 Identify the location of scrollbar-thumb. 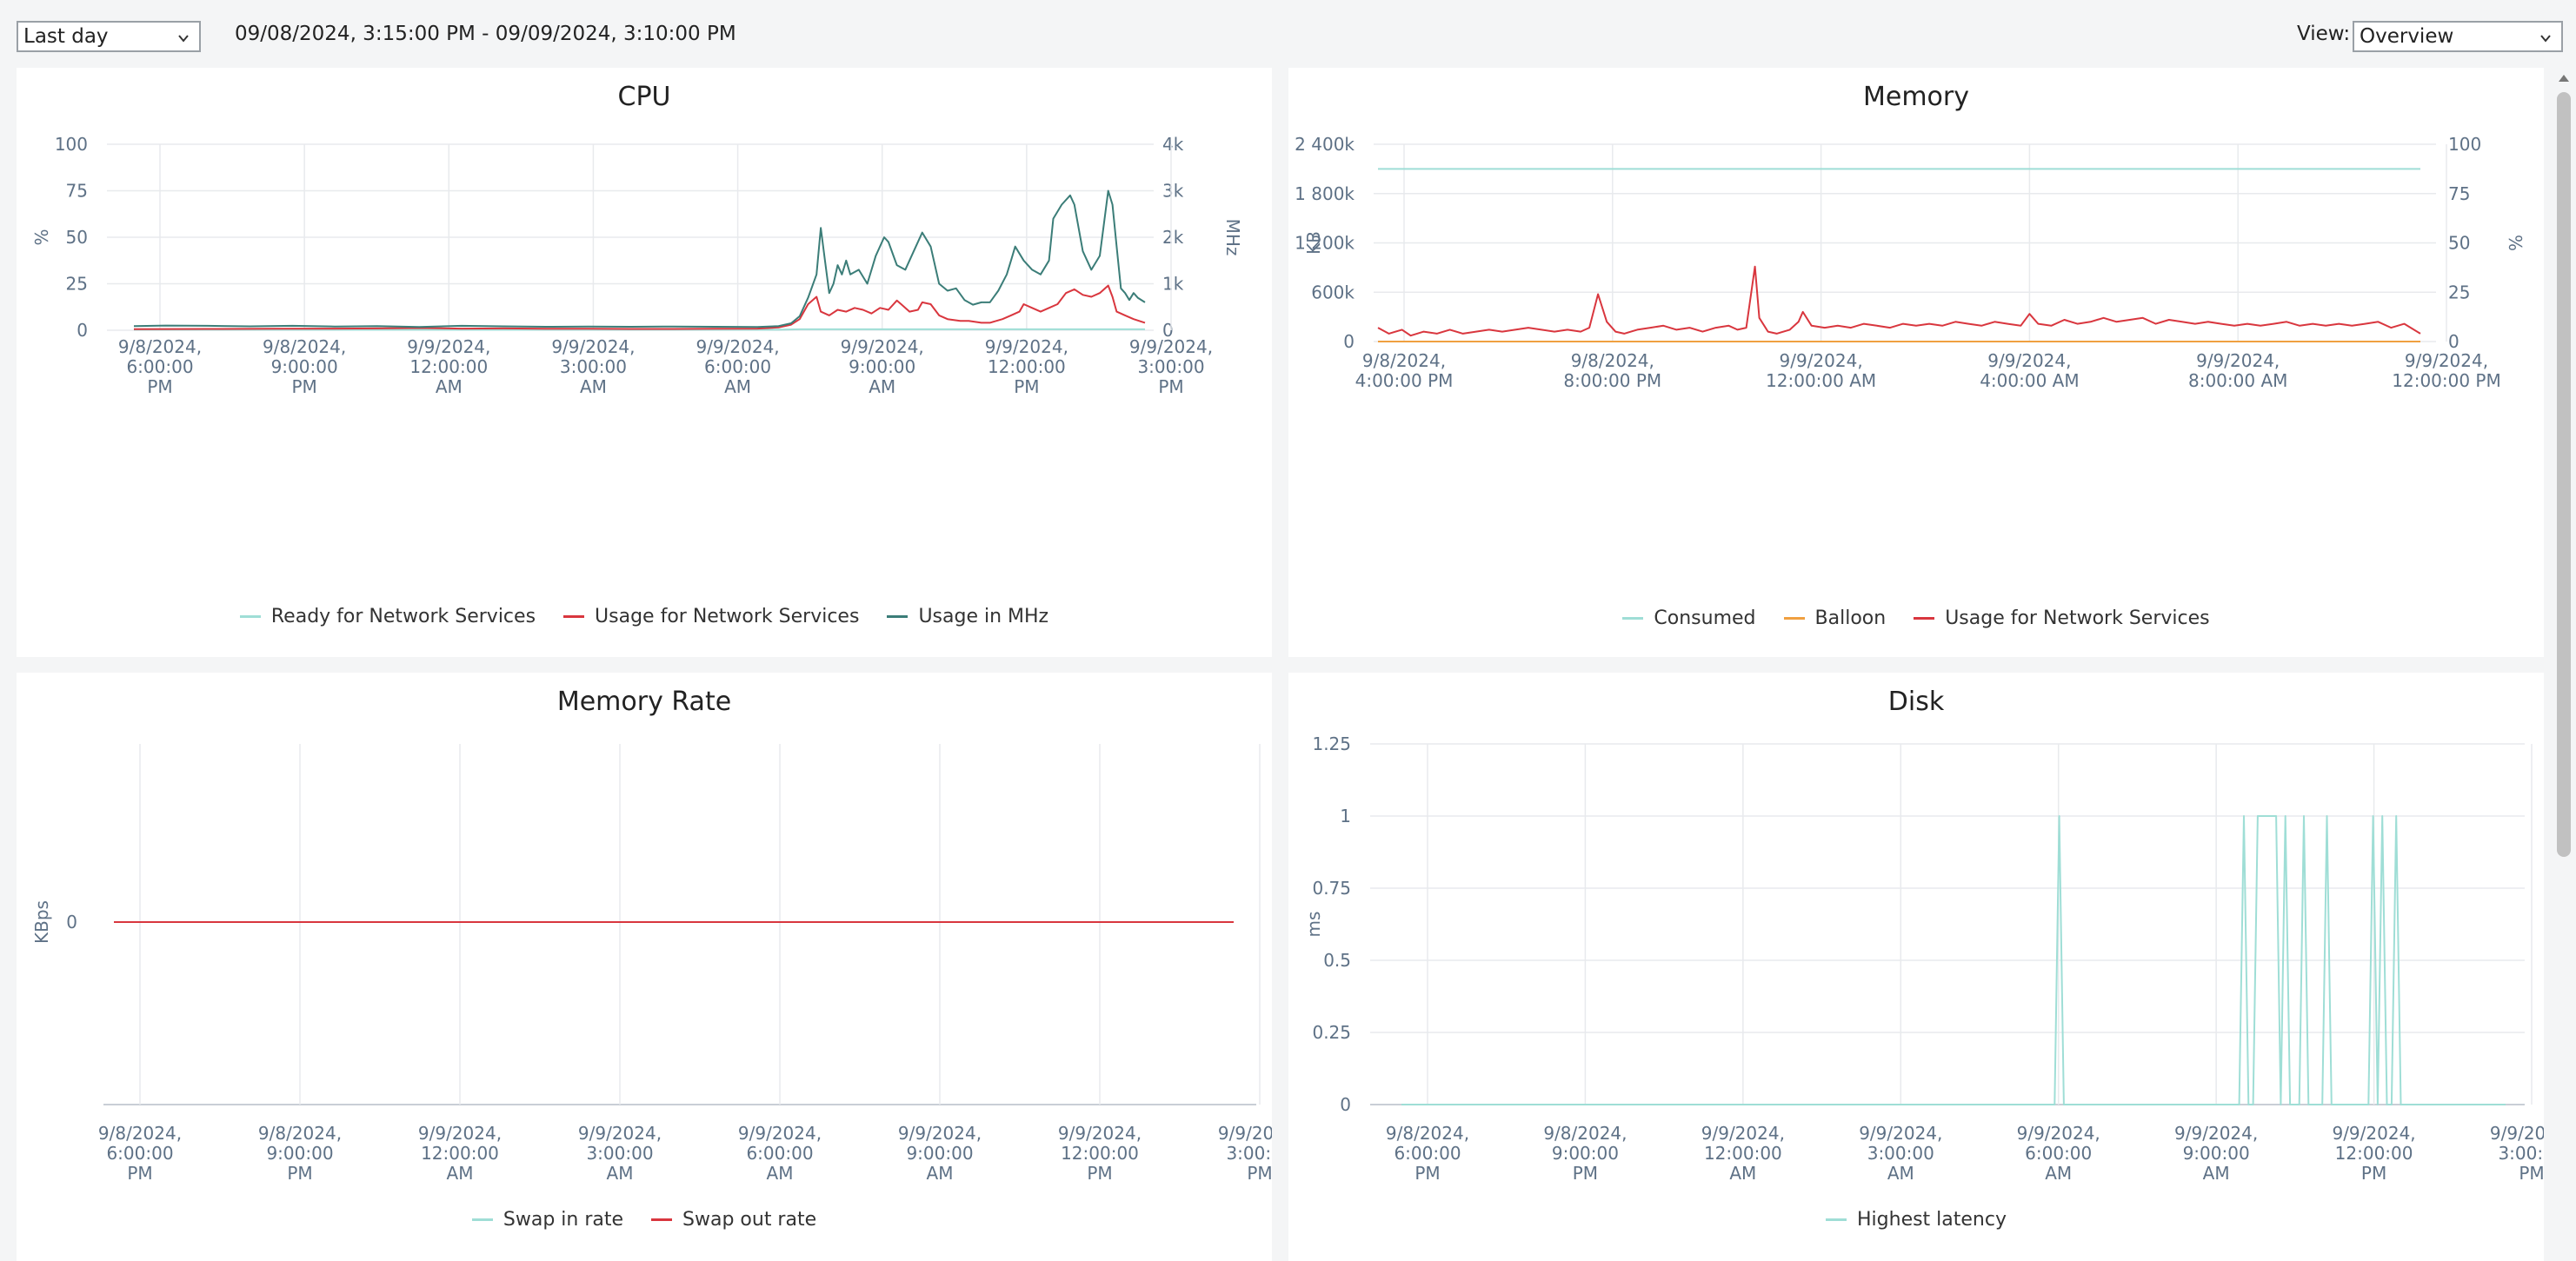
(2564, 474).